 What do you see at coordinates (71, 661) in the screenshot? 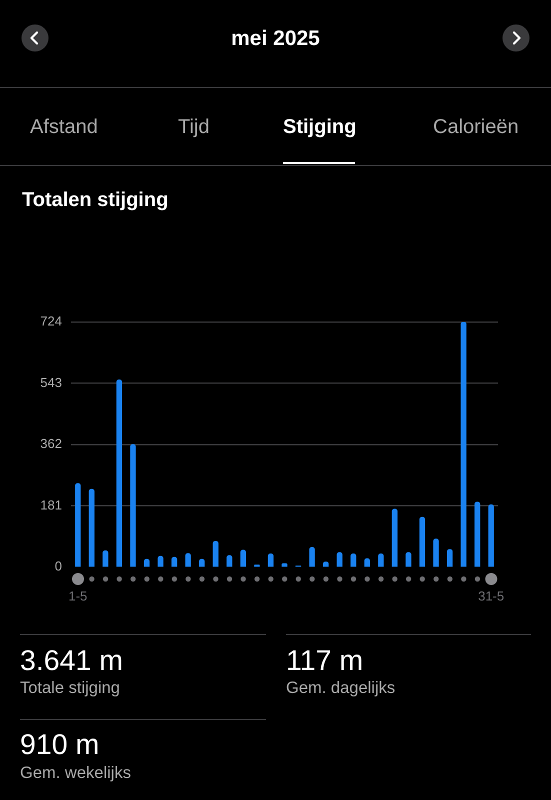
I see `text: 3.641 m` at bounding box center [71, 661].